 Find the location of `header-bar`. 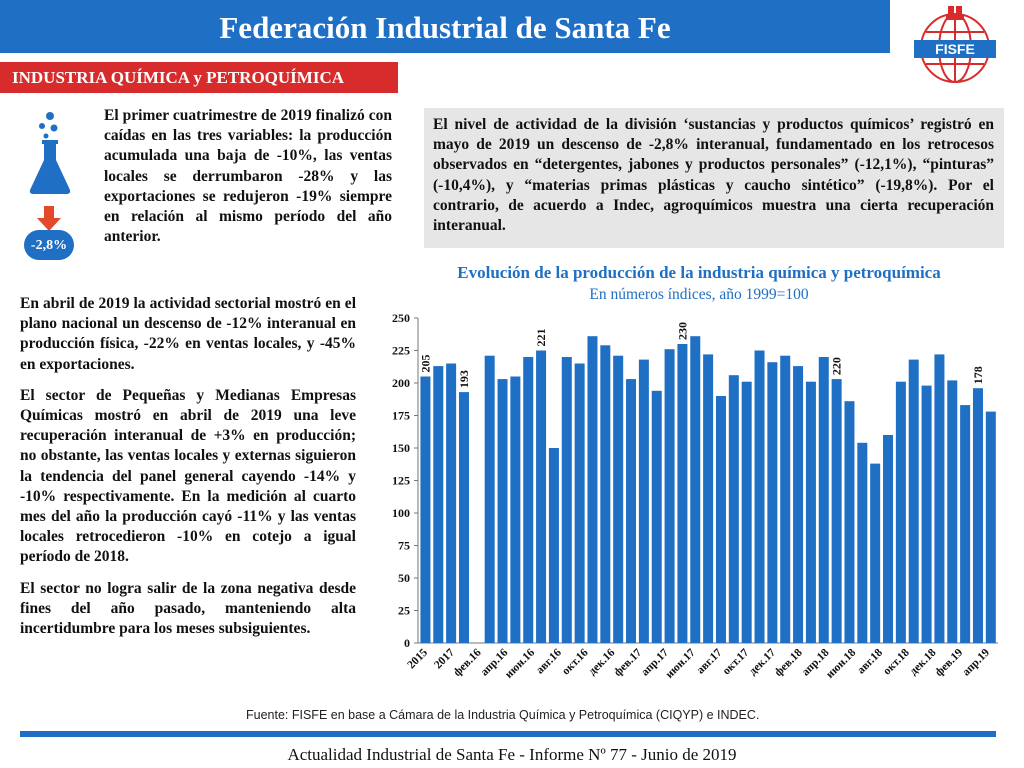

header-bar is located at coordinates (445, 26).